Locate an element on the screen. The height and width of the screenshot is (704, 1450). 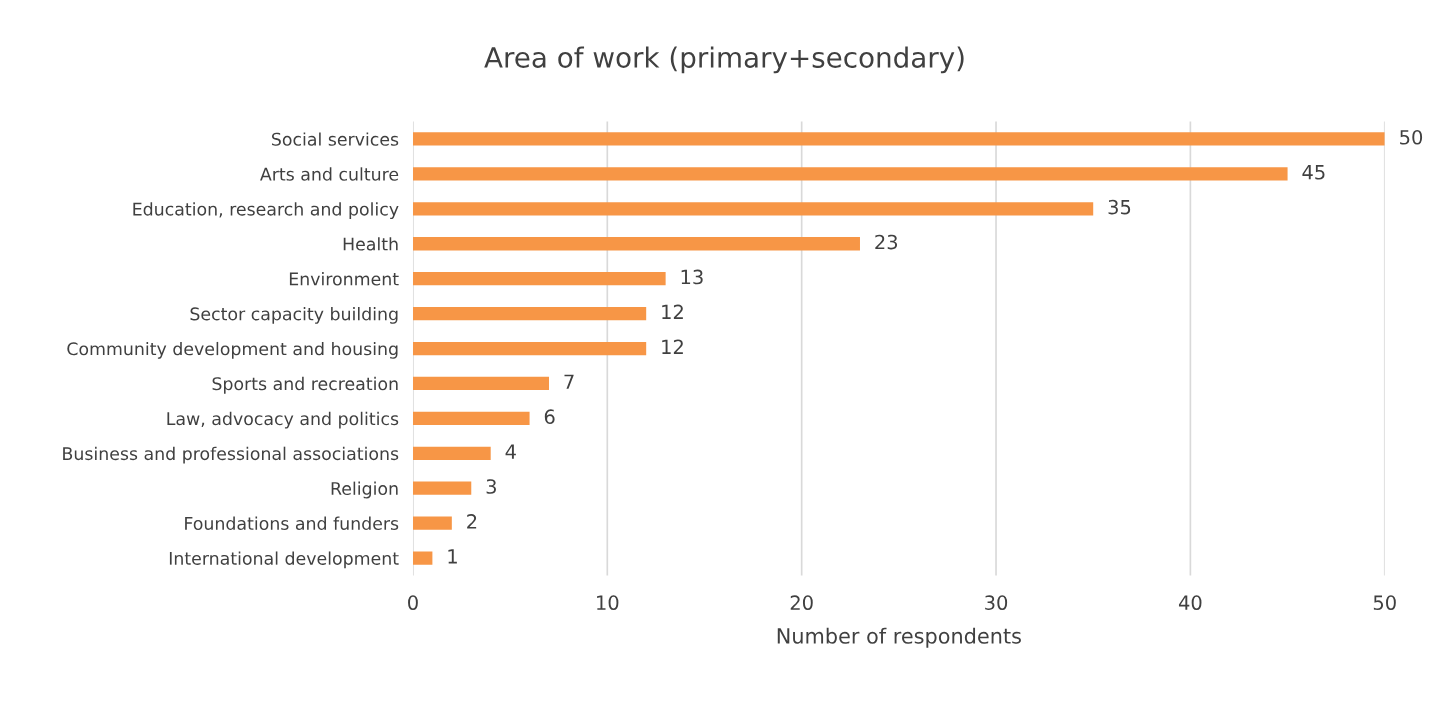
y-tick-label: Education, research and policy is located at coordinates (266, 211).